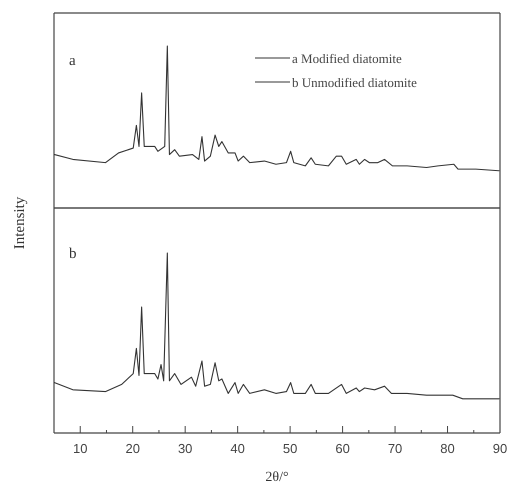 Image resolution: width=514 pixels, height=489 pixels. I want to click on x-tick-label: 90, so click(500, 448).